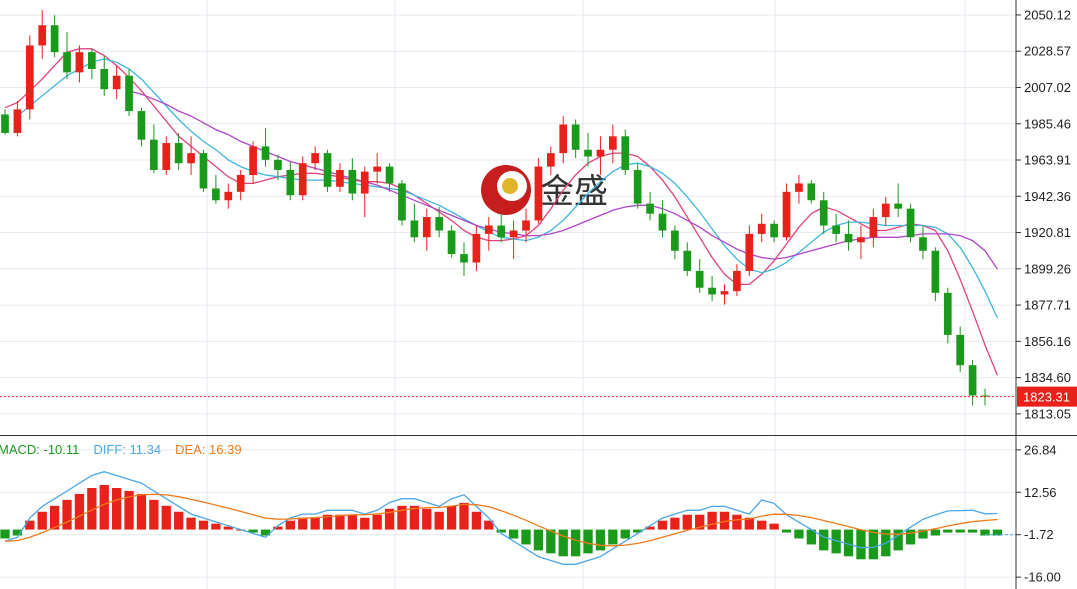 The image size is (1077, 589). What do you see at coordinates (208, 449) in the screenshot?
I see `legend-item: DEA: 16.39` at bounding box center [208, 449].